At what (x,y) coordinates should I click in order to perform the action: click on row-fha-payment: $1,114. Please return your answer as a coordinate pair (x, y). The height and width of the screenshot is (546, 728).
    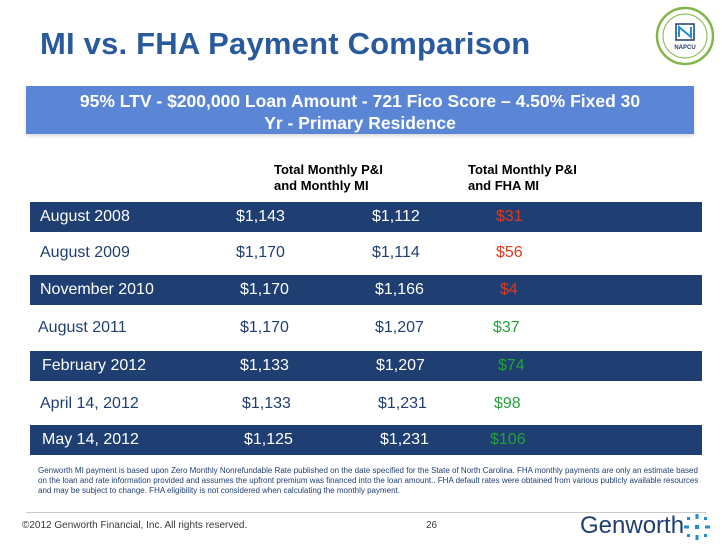
    Looking at the image, I should click on (396, 252).